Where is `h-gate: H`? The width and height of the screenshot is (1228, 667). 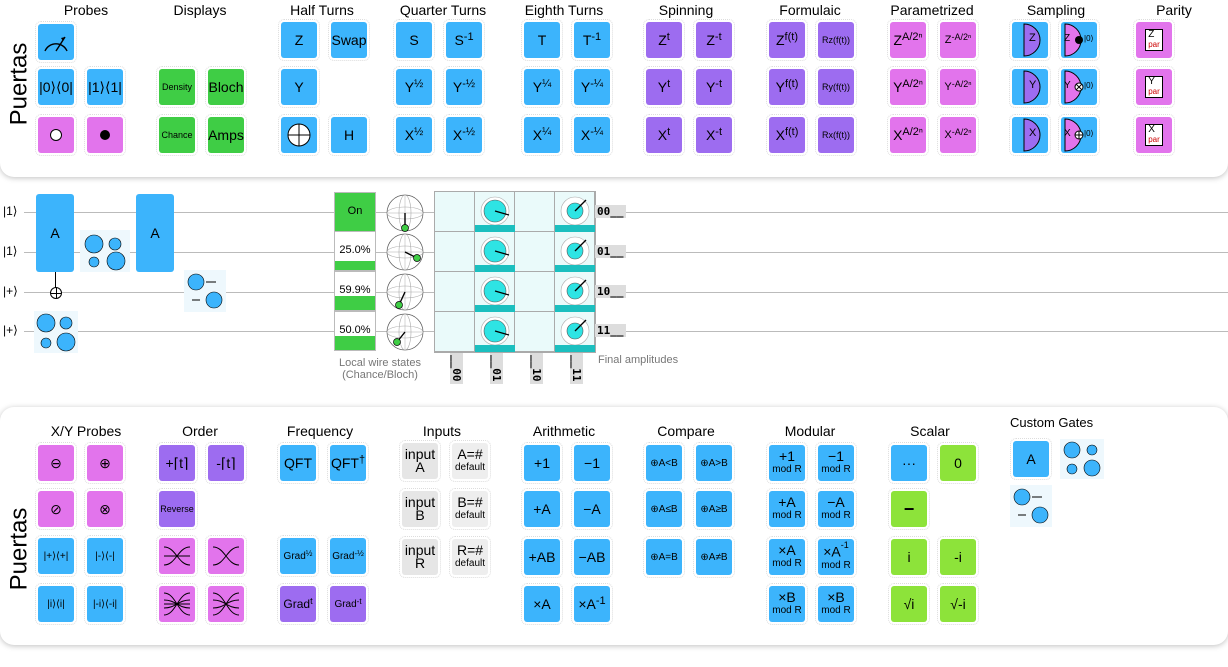
h-gate: H is located at coordinates (349, 135).